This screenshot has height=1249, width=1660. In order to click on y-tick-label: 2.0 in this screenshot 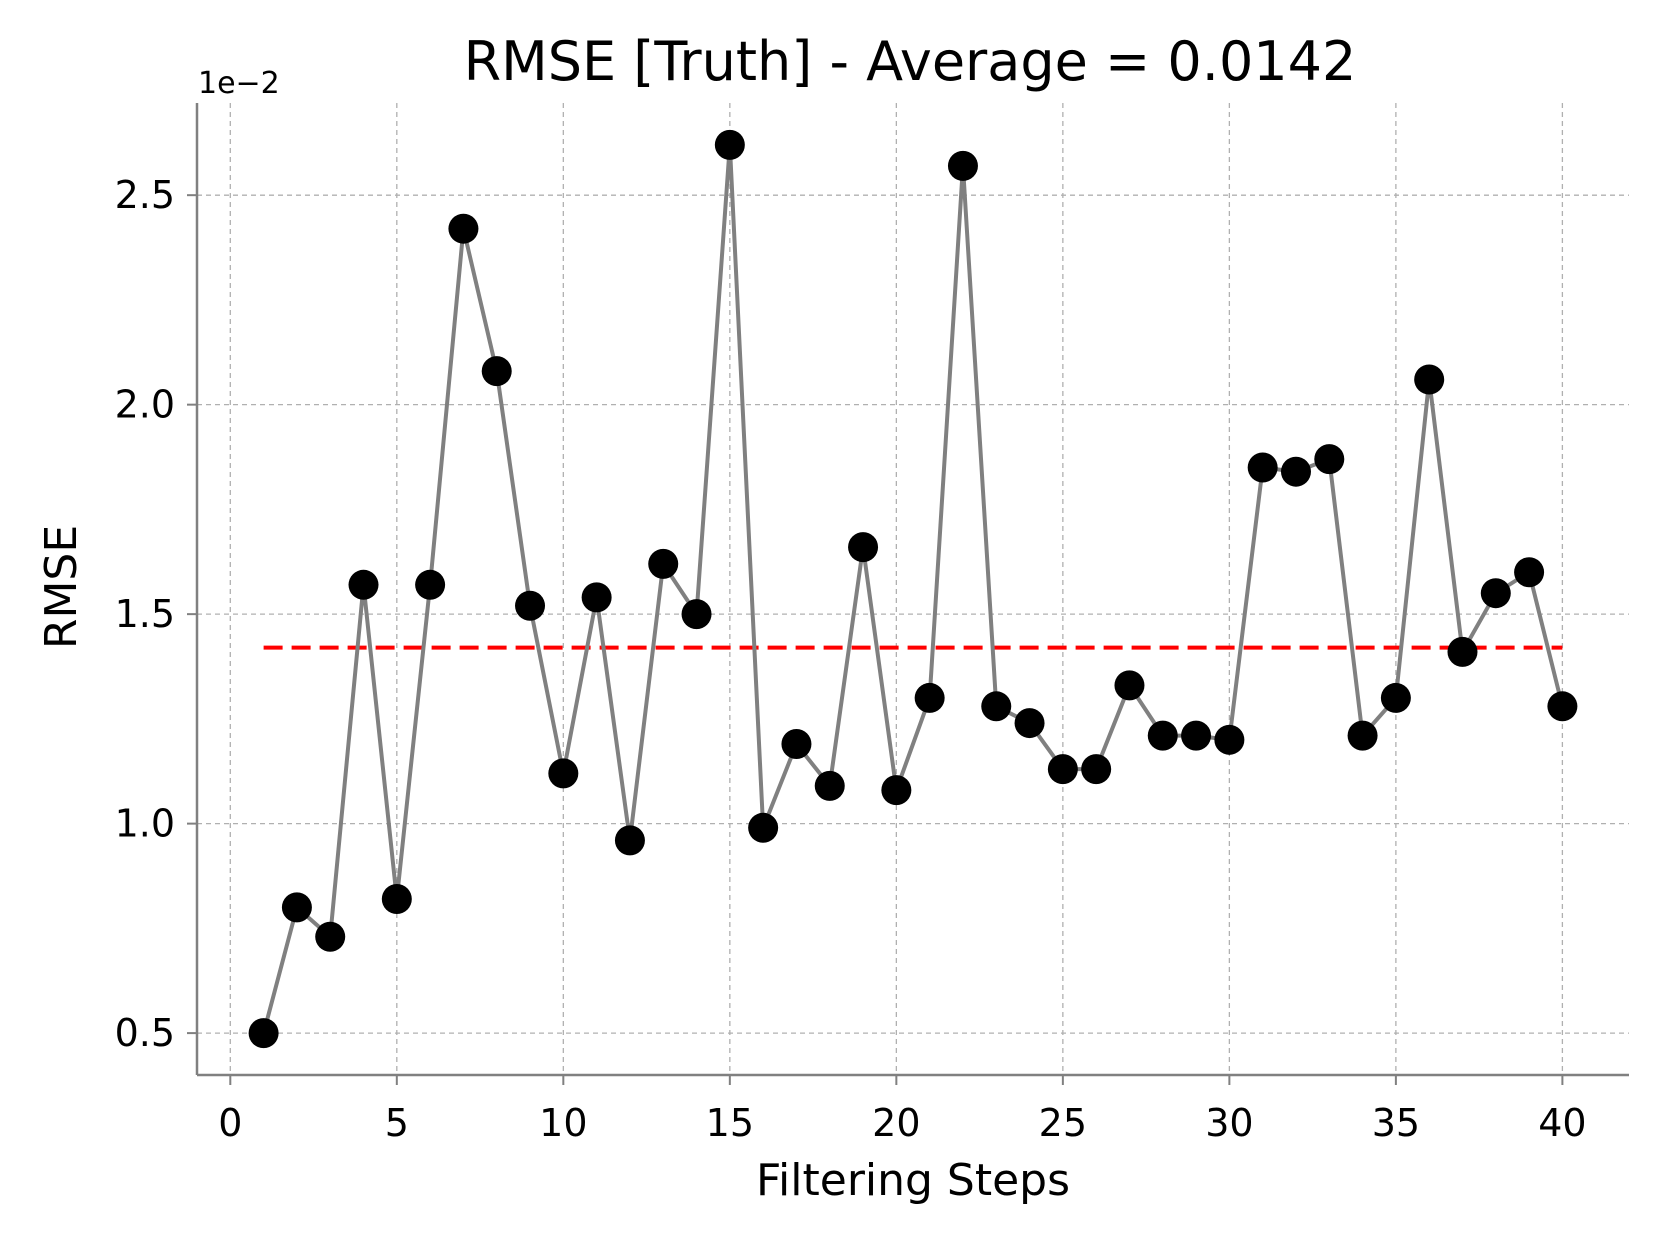, I will do `click(145, 405)`.